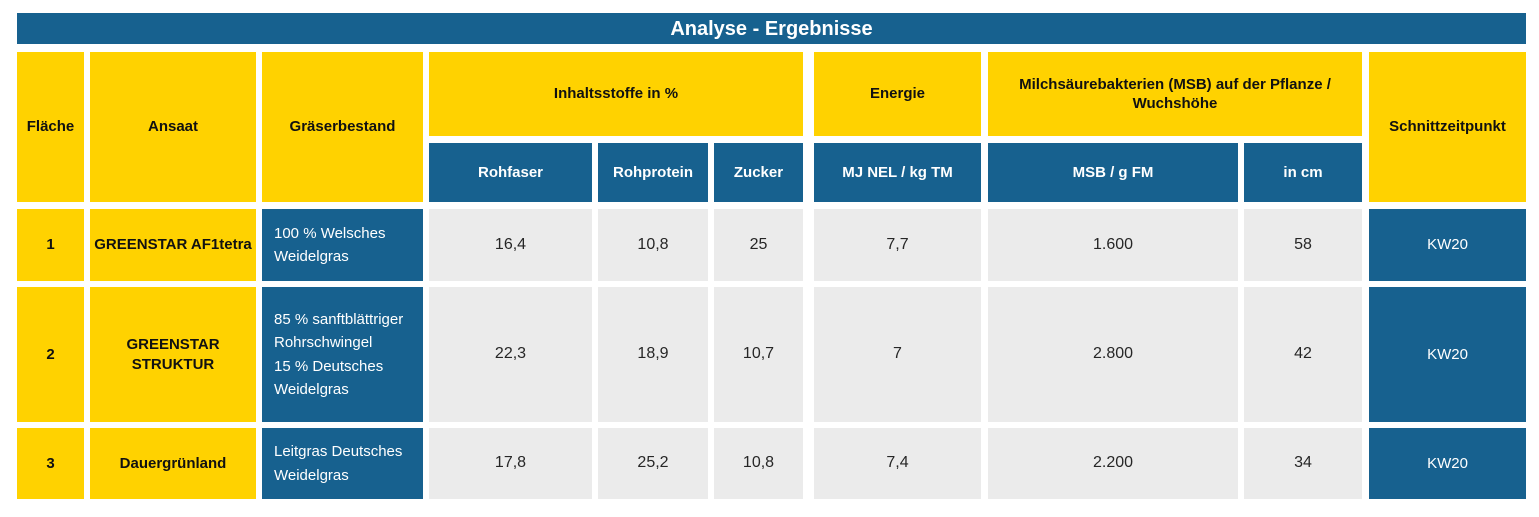 This screenshot has height=517, width=1539. I want to click on row2-zucker-value: 10,7, so click(758, 354).